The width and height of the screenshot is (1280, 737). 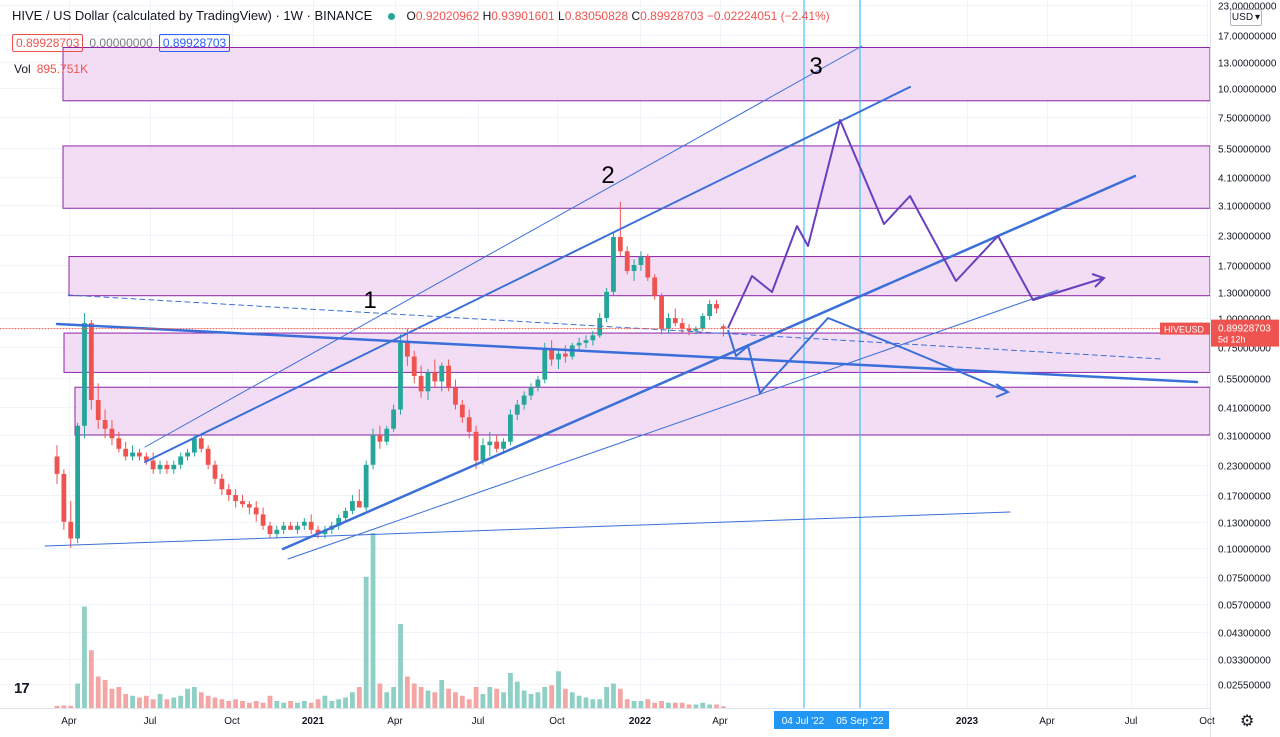 I want to click on sell-price-button: 0.89928703, so click(x=48, y=43).